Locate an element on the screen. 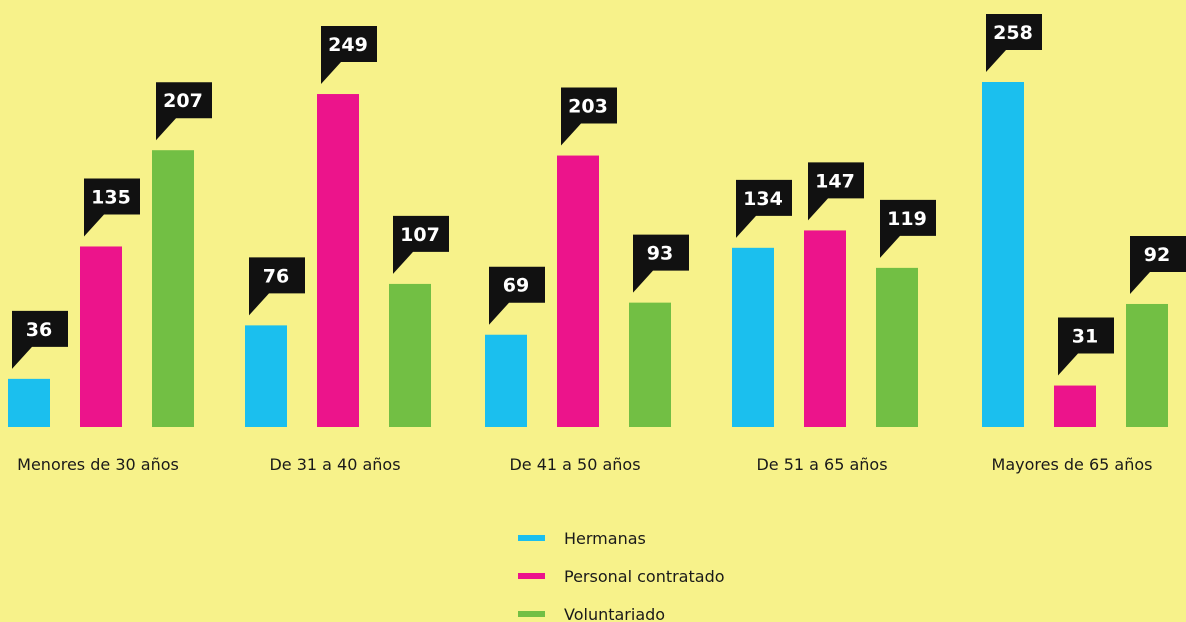 This screenshot has width=1186, height=622. x-tick-label: De 41 a 50 años is located at coordinates (574, 464).